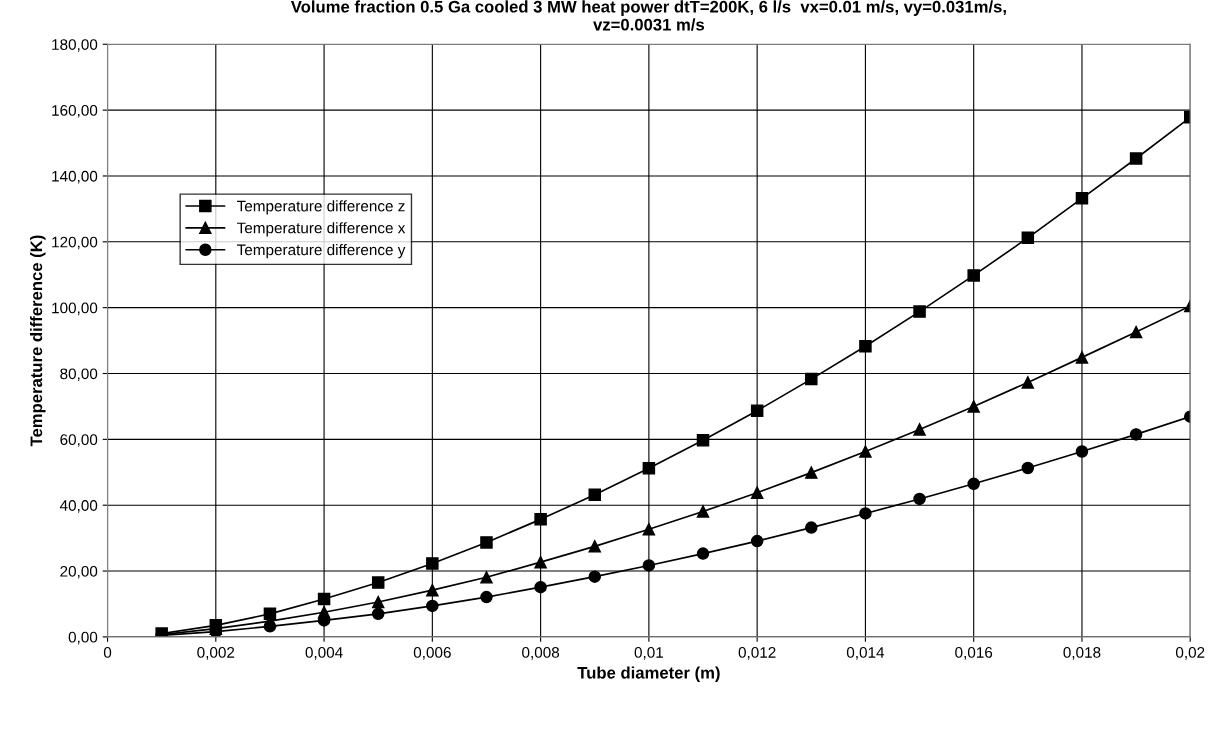  Describe the element at coordinates (974, 653) in the screenshot. I see `x-tick-label: 0,016` at that location.